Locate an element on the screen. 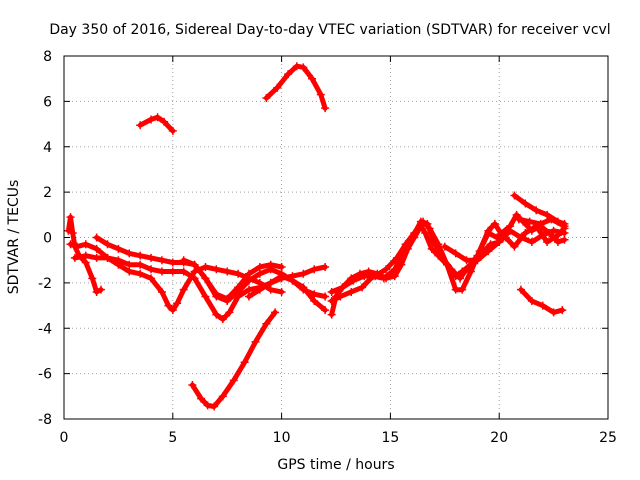  y-tick-label: -6 is located at coordinates (45, 375).